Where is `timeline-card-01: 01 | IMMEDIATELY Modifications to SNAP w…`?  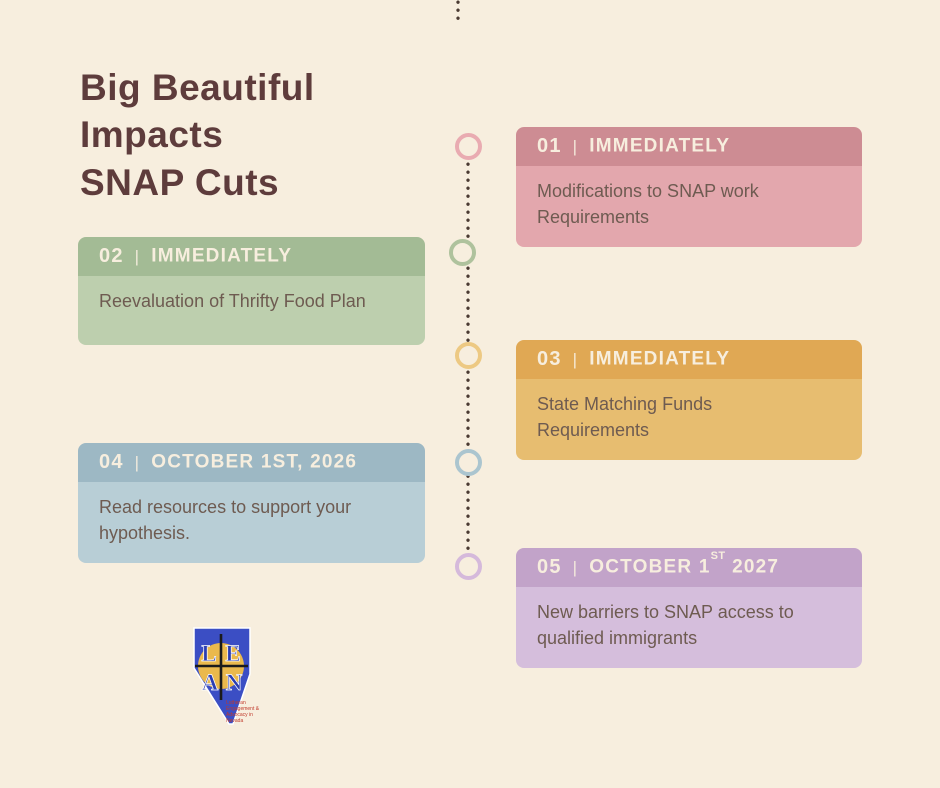
timeline-card-01: 01 | IMMEDIATELY Modifications to SNAP w… is located at coordinates (689, 187).